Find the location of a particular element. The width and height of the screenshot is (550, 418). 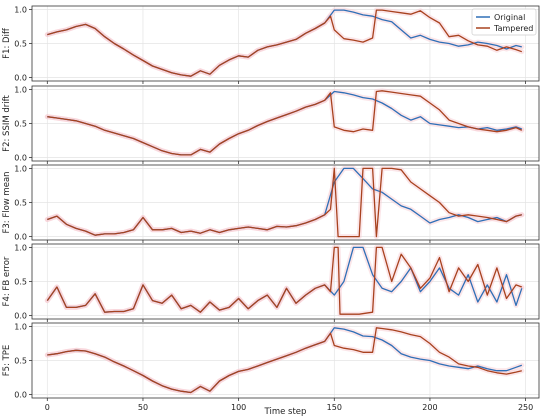

x-tick-label: 250 is located at coordinates (525, 407).